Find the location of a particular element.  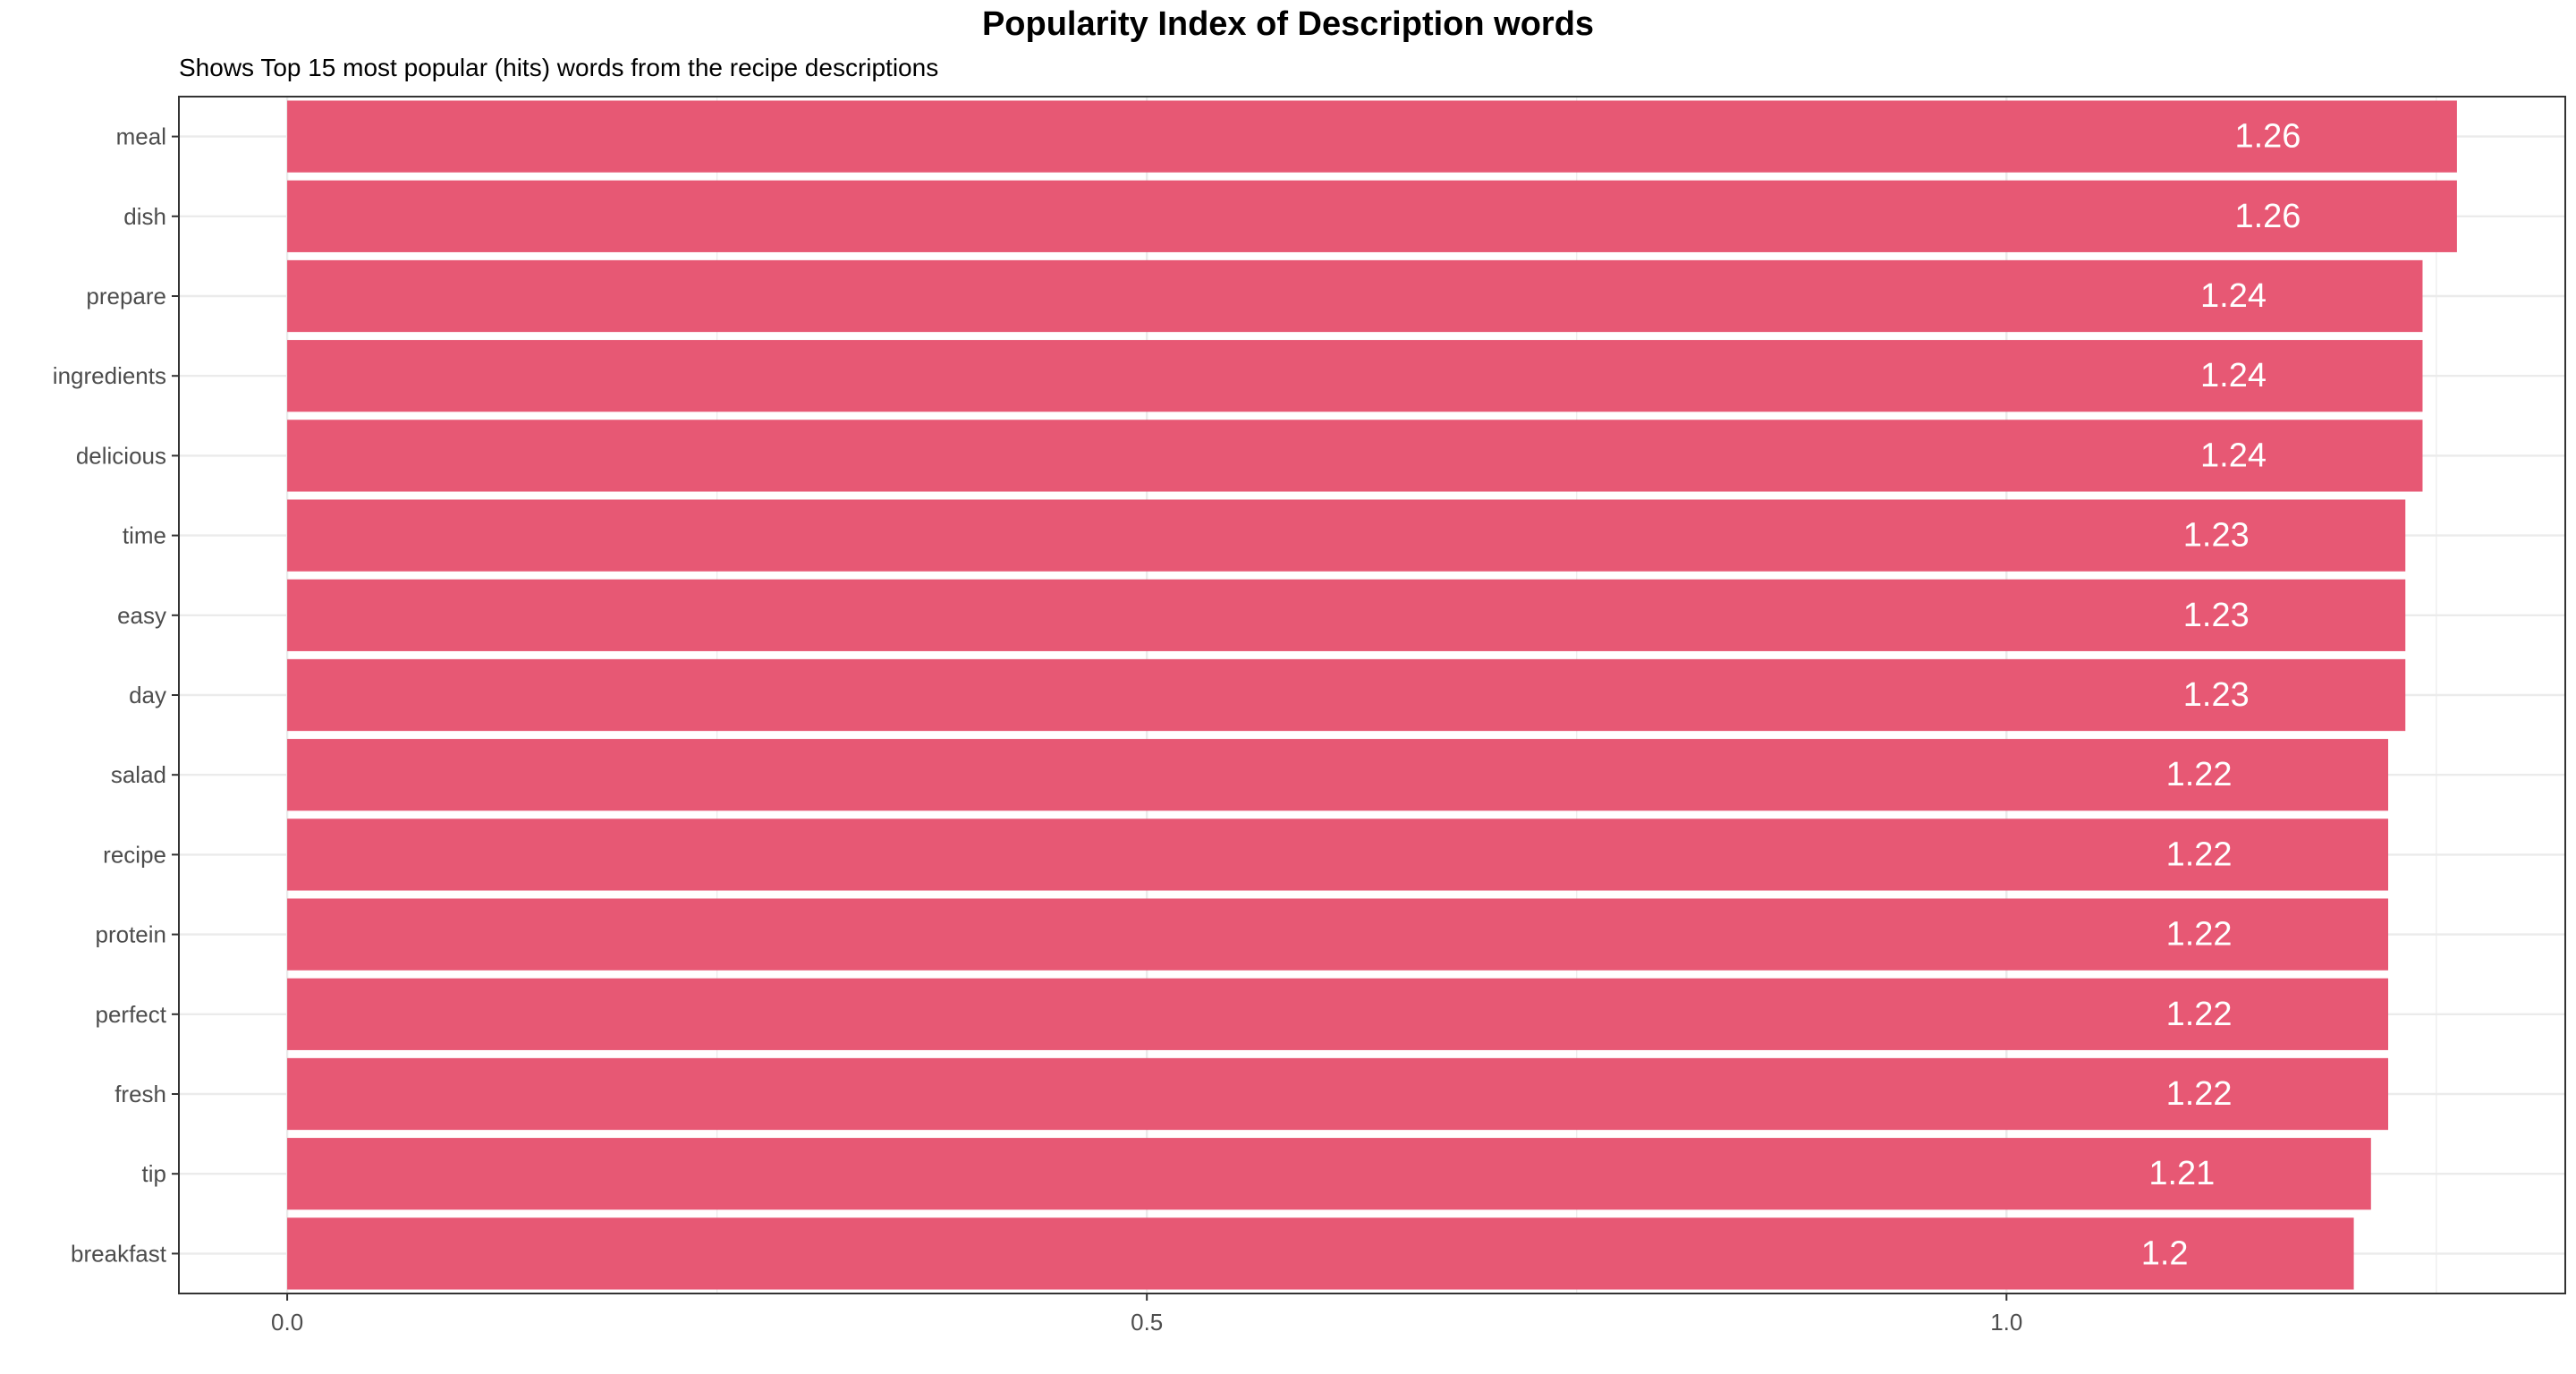

bar-value-label-perfect: 1.22 is located at coordinates (2199, 1014).